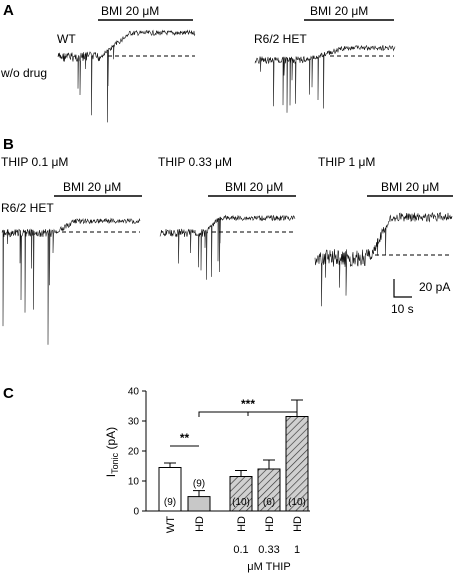  Describe the element at coordinates (227, 247) in the screenshot. I see `trace-b2` at that location.